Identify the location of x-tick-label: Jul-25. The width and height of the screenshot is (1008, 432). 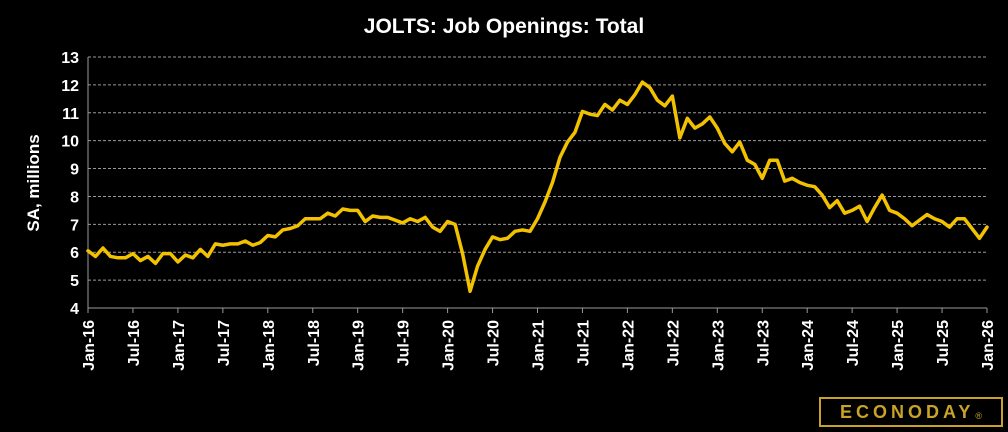
(943, 343).